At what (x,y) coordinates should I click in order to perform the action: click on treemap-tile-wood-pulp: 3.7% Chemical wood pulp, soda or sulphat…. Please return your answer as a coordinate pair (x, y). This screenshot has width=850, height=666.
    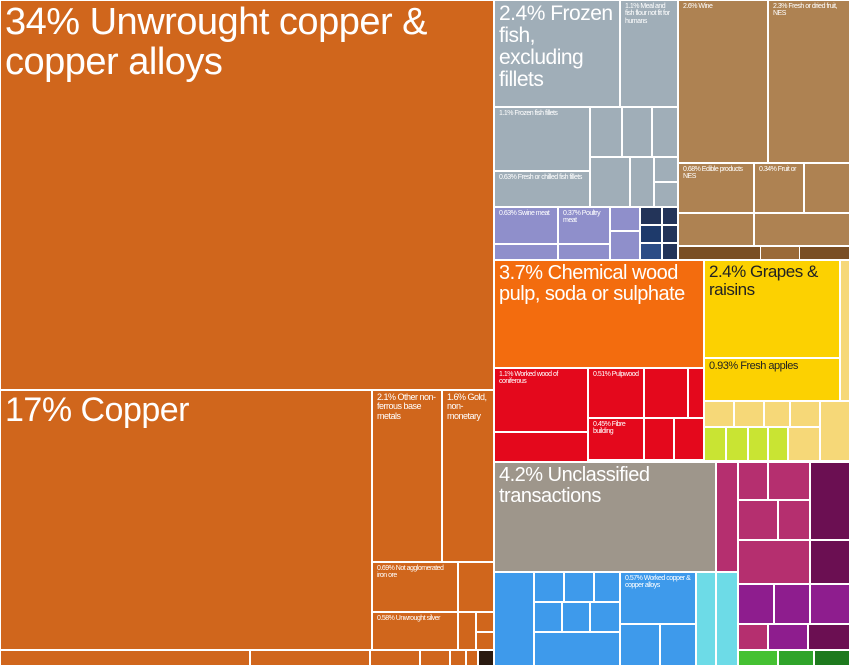
    Looking at the image, I should click on (599, 314).